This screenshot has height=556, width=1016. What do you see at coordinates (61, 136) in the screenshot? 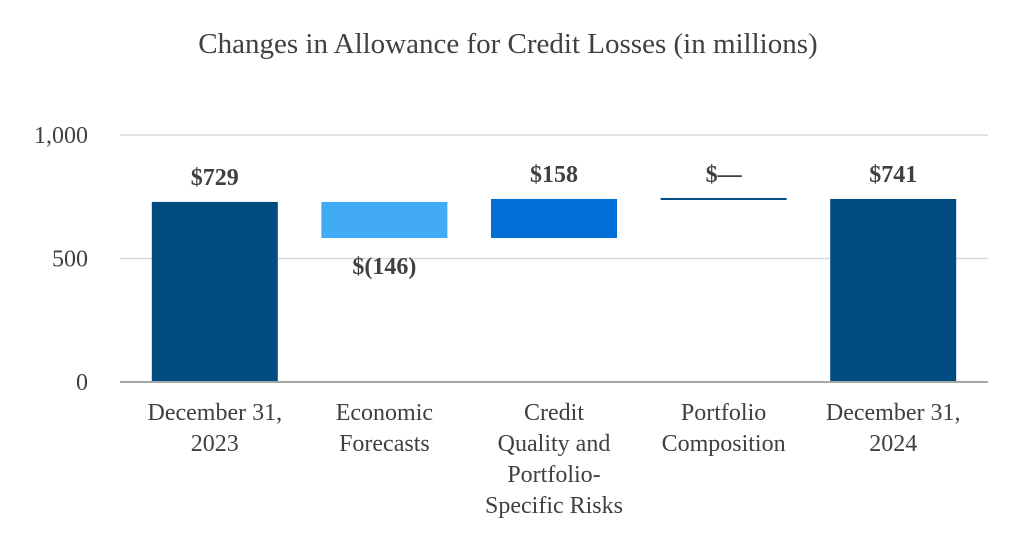
I see `y-tick-label: 1,000` at bounding box center [61, 136].